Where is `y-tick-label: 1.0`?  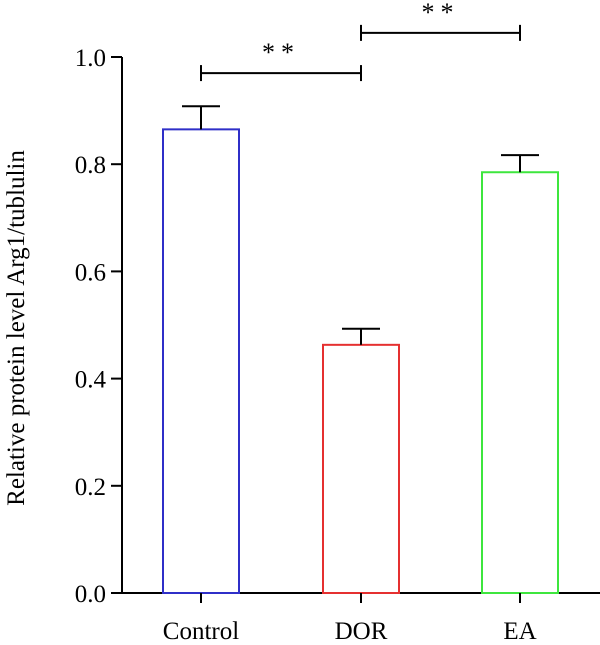 y-tick-label: 1.0 is located at coordinates (90, 58).